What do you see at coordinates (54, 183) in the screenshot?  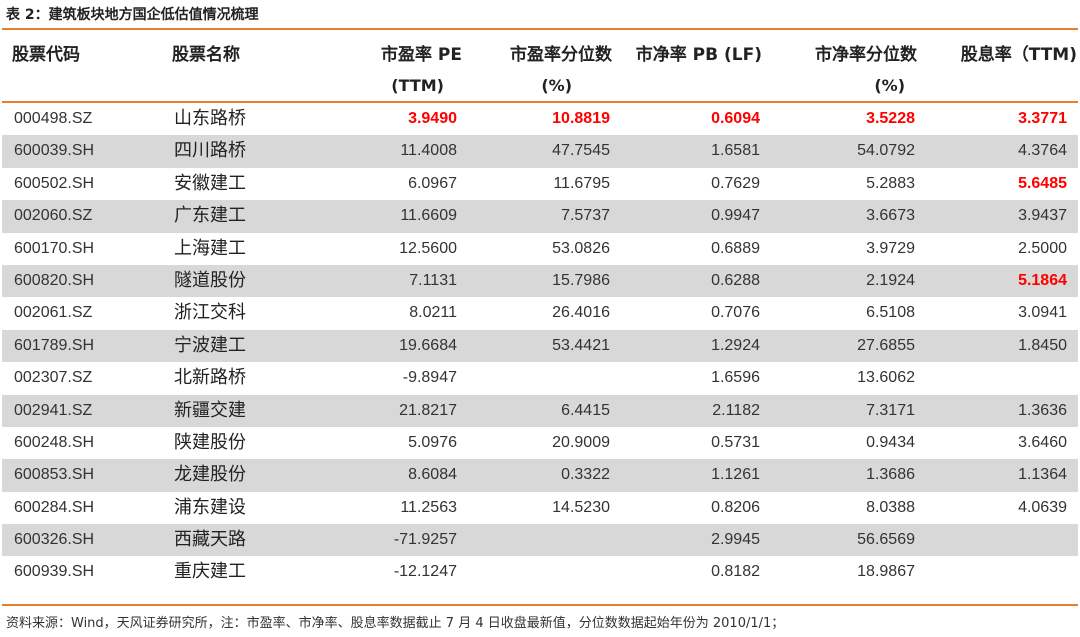 I see `cell-code: 600502.SH` at bounding box center [54, 183].